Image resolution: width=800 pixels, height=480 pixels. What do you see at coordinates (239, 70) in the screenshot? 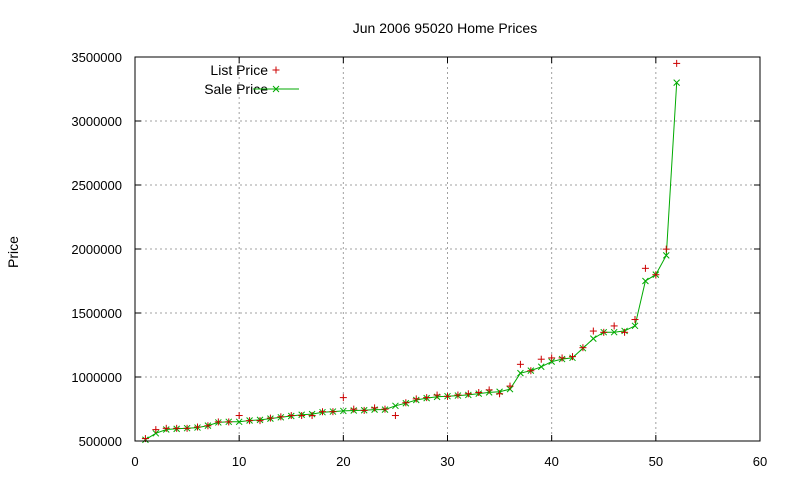
I see `legend-label-list-price: List Price` at bounding box center [239, 70].